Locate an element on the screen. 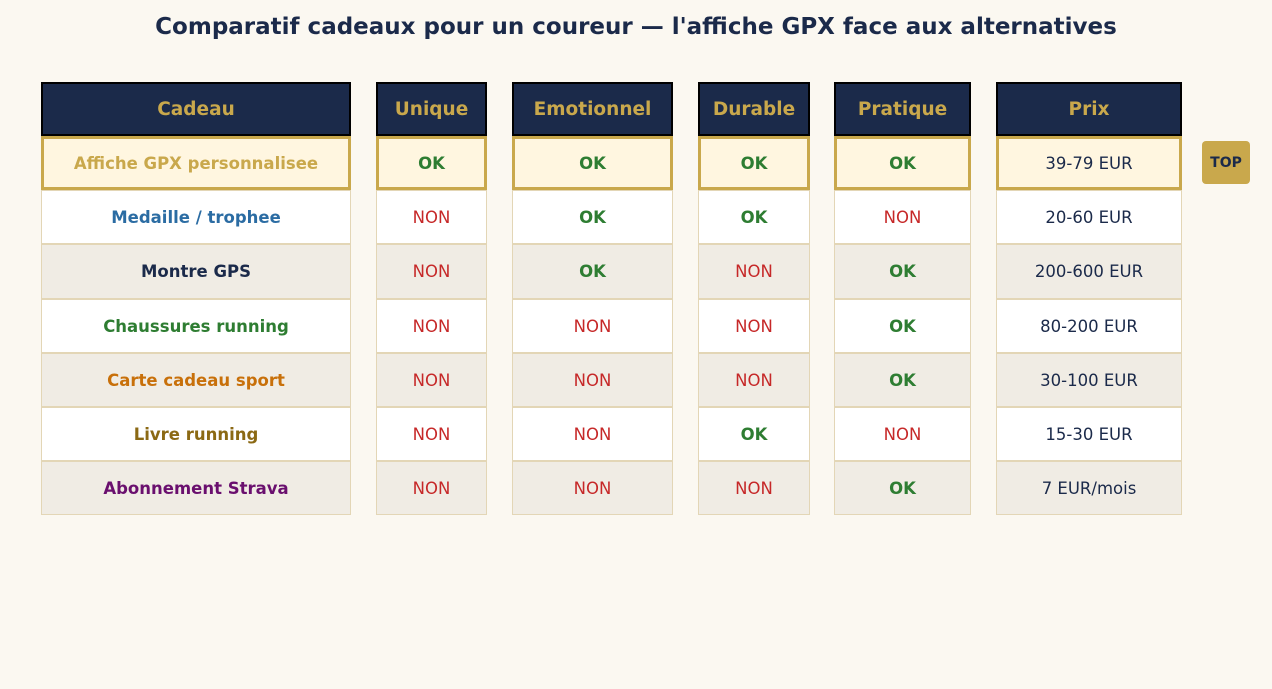 This screenshot has width=1272, height=689. cell-prix: 30-100 EUR is located at coordinates (1089, 380).